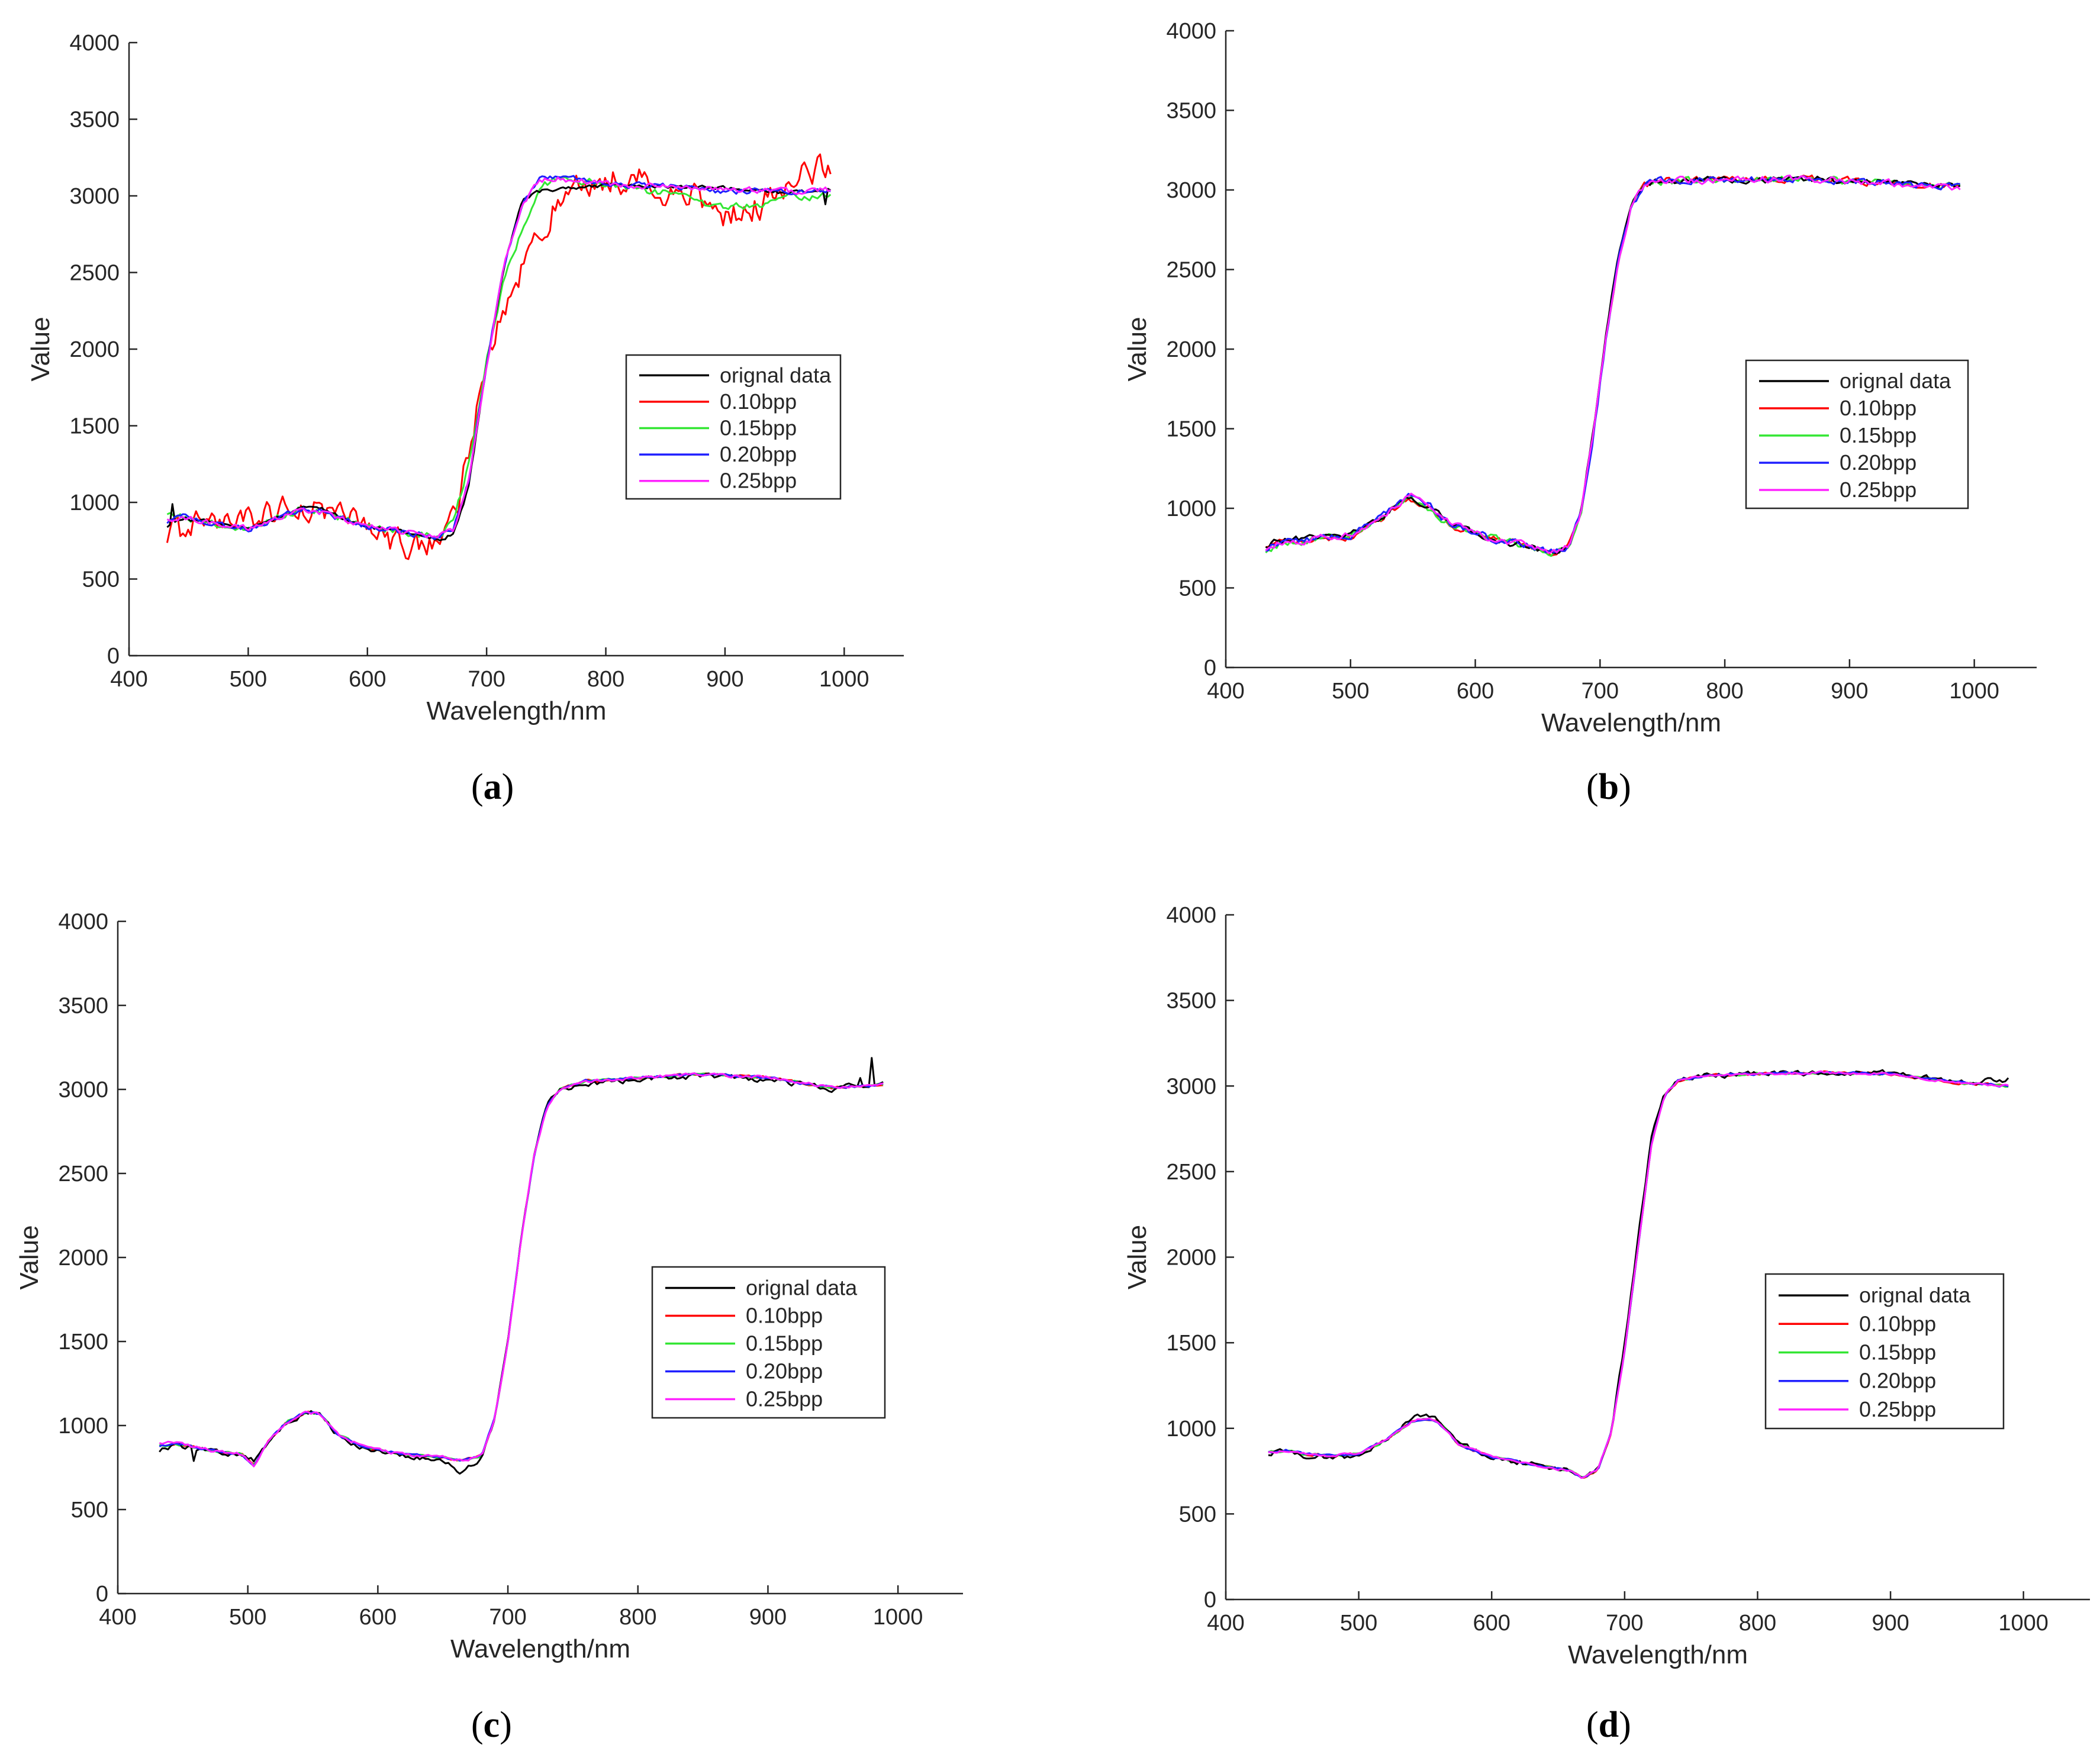  I want to click on series-line-0-10bpp, so click(499, 356).